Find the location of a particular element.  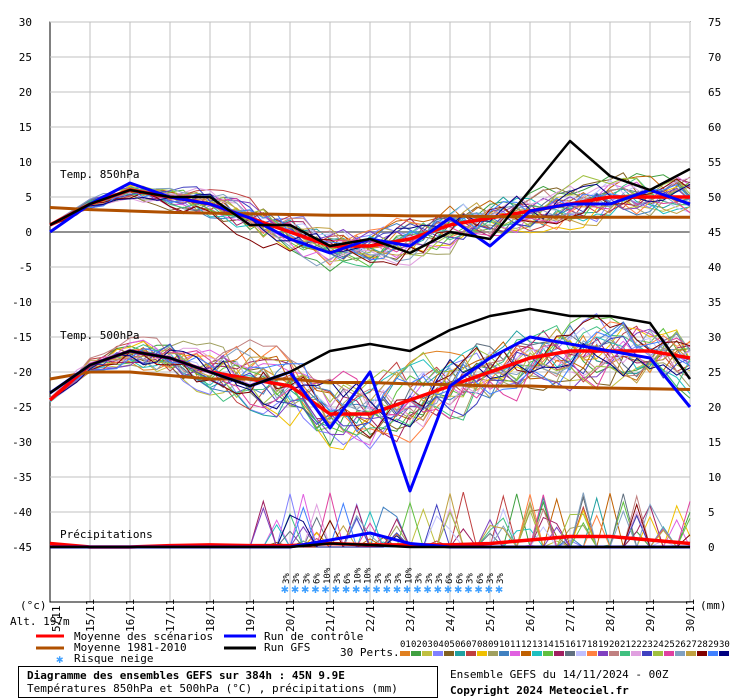

right-tick-label: 40 is located at coordinates (714, 267).